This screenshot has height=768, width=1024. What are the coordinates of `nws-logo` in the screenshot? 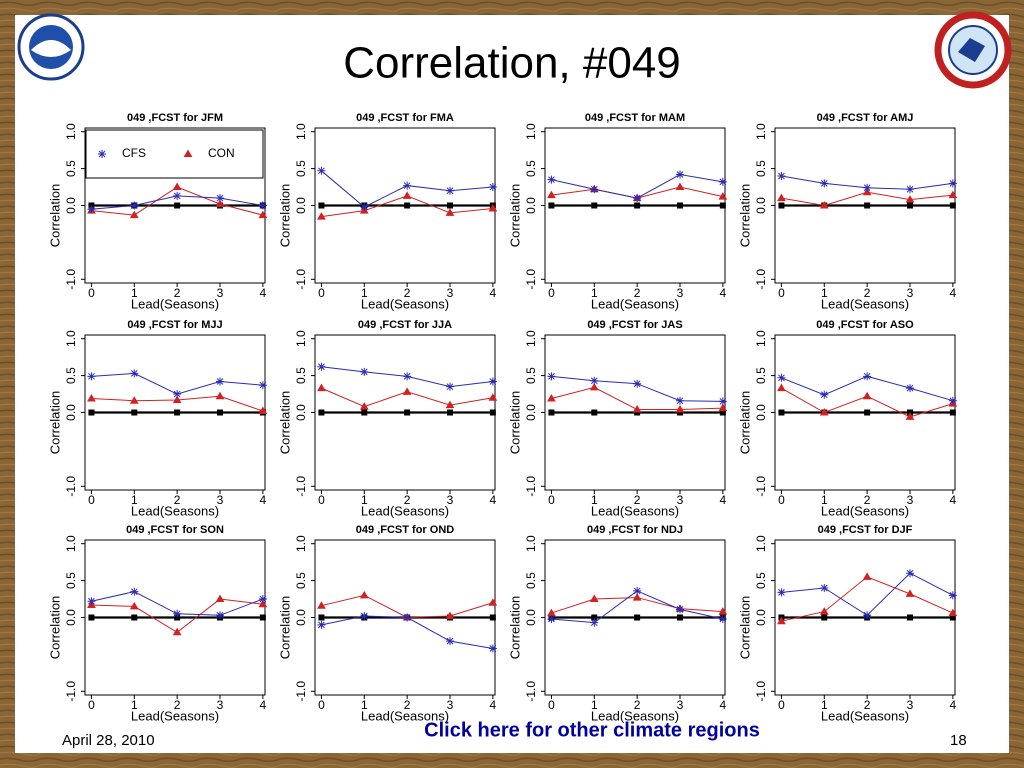 It's located at (973, 50).